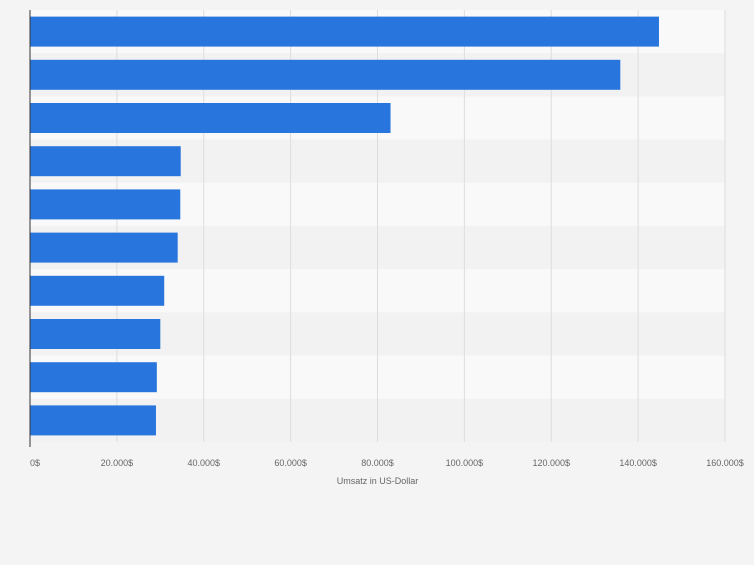 The image size is (754, 565). What do you see at coordinates (378, 481) in the screenshot?
I see `x-axis-title: Umsatz in US-Dollar` at bounding box center [378, 481].